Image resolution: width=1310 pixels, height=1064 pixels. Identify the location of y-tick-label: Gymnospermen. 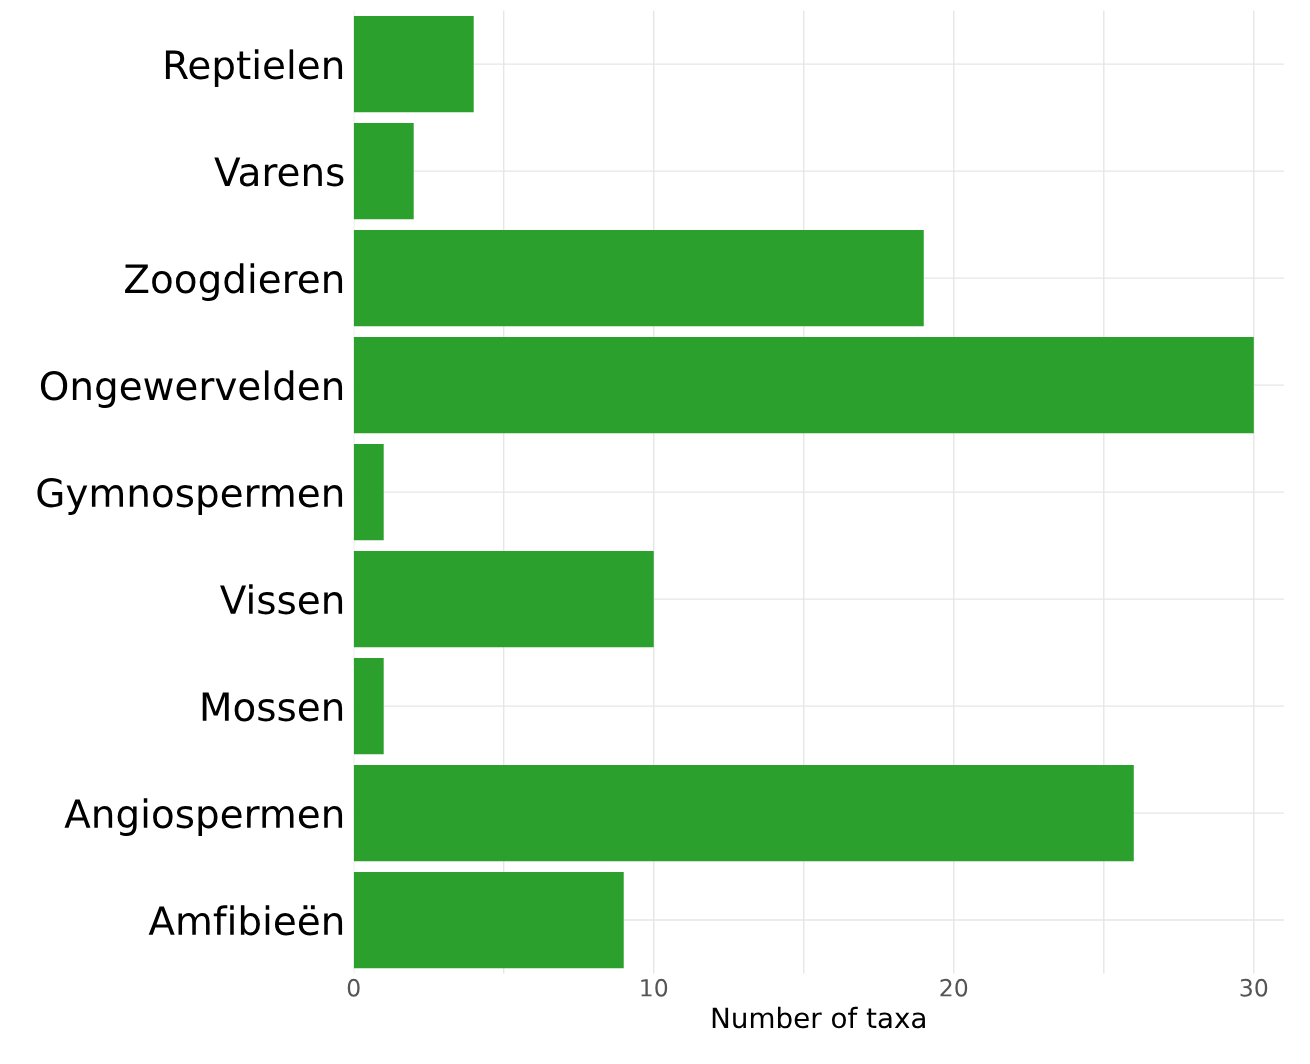
(190, 496).